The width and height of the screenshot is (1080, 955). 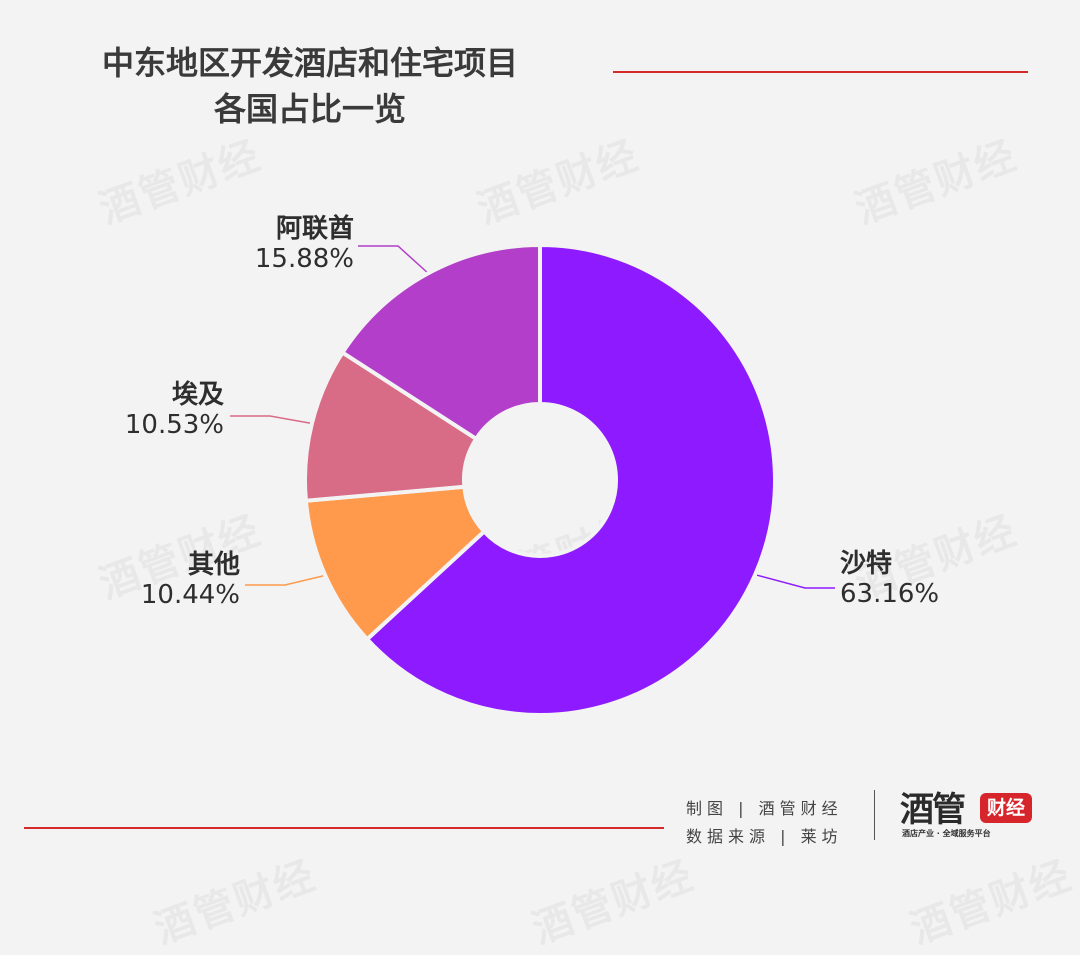 What do you see at coordinates (820, 72) in the screenshot?
I see `top-divider` at bounding box center [820, 72].